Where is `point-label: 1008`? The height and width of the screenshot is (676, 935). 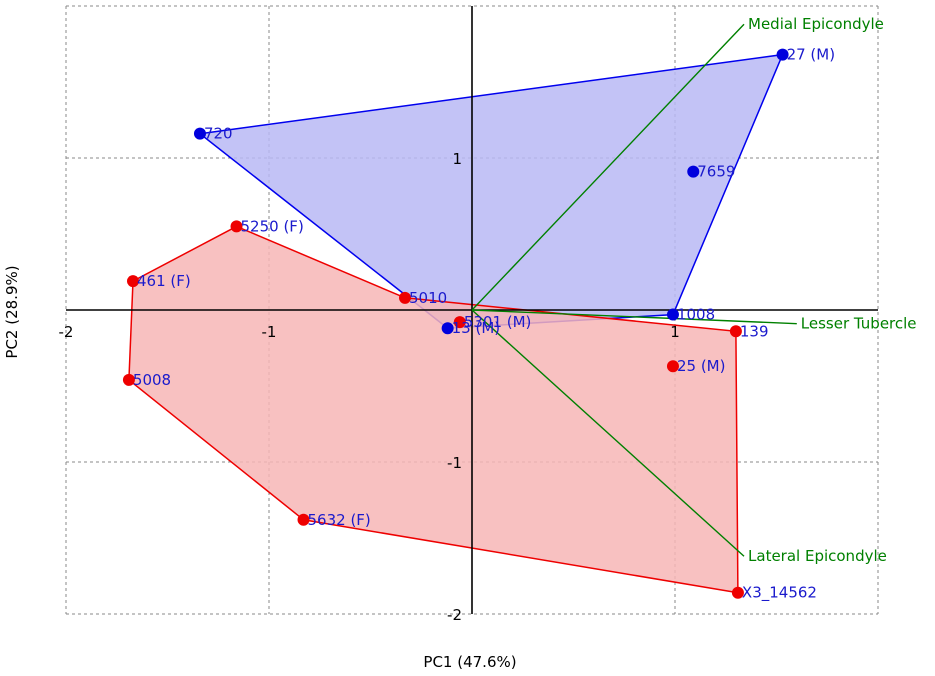 point-label: 1008 is located at coordinates (696, 315).